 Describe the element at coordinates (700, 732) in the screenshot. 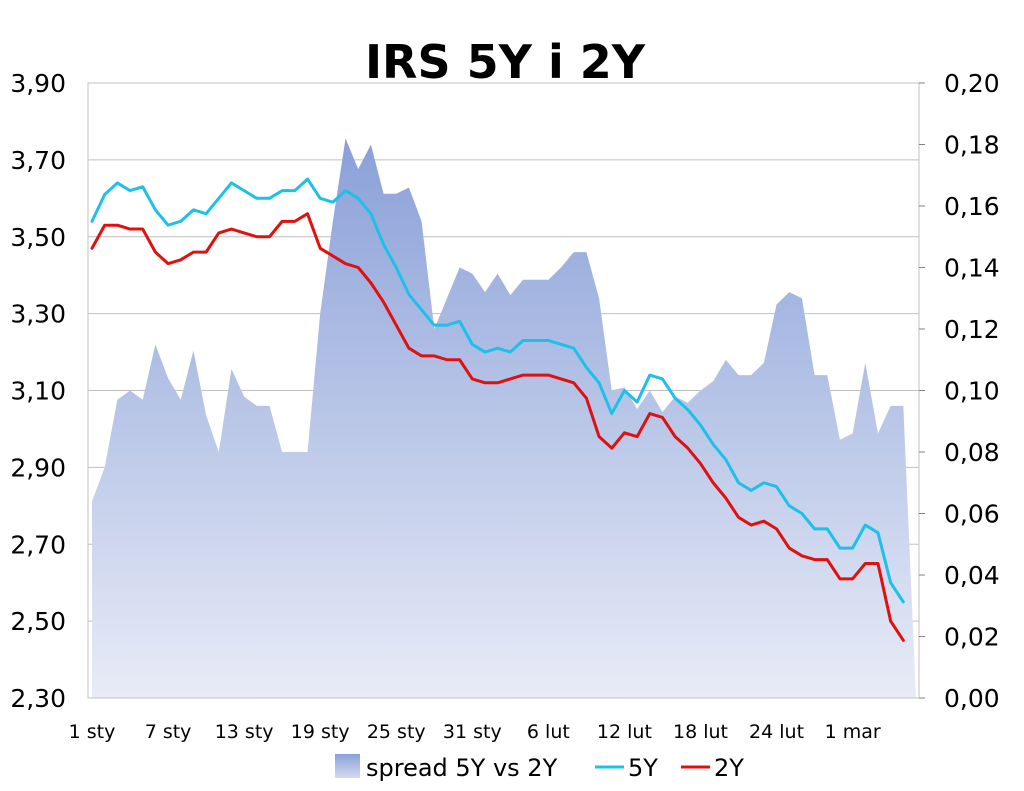

I see `x-tick-label: 18 lut` at that location.